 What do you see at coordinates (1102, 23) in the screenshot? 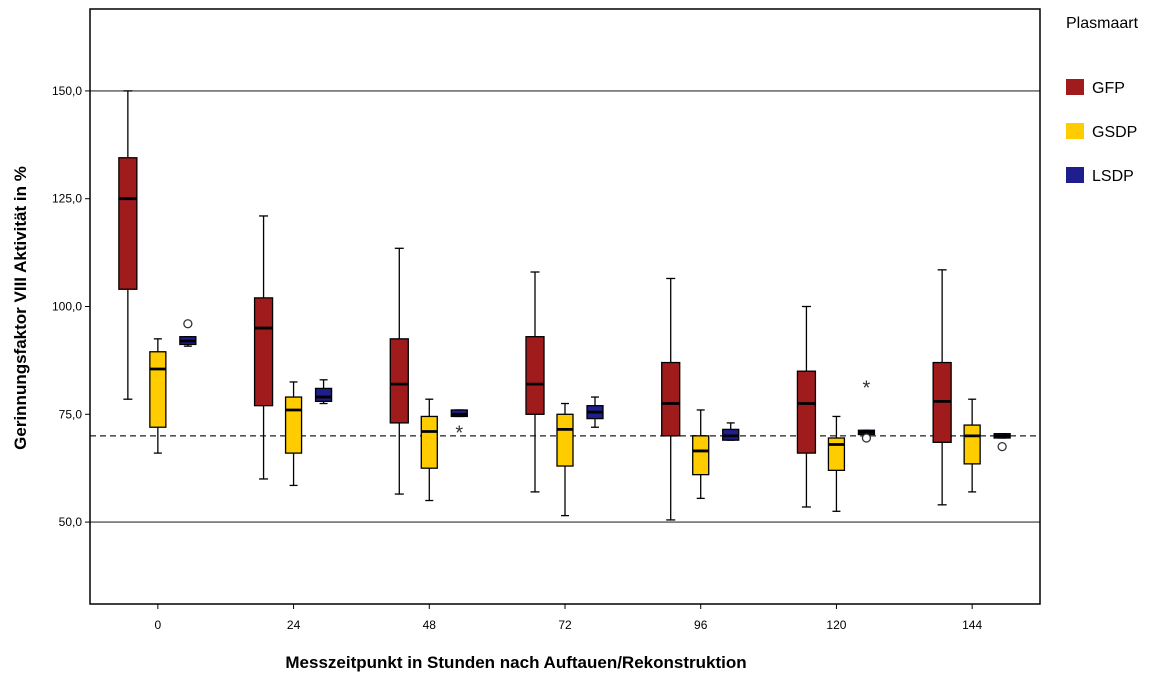
I see `legend-title: Plasmaart` at bounding box center [1102, 23].